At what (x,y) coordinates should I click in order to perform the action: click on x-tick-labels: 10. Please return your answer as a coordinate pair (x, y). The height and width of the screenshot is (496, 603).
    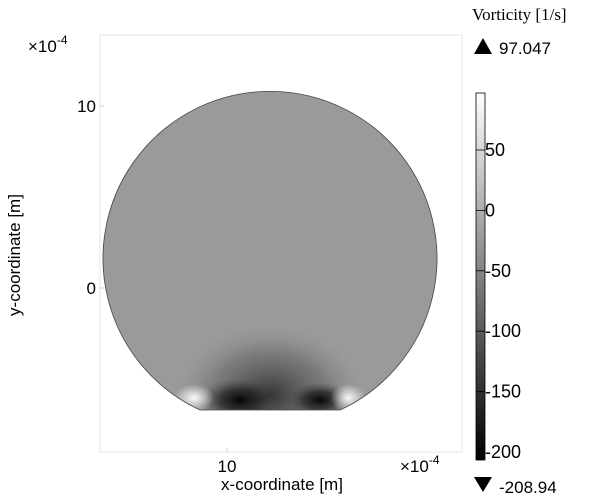
    Looking at the image, I should click on (227, 462).